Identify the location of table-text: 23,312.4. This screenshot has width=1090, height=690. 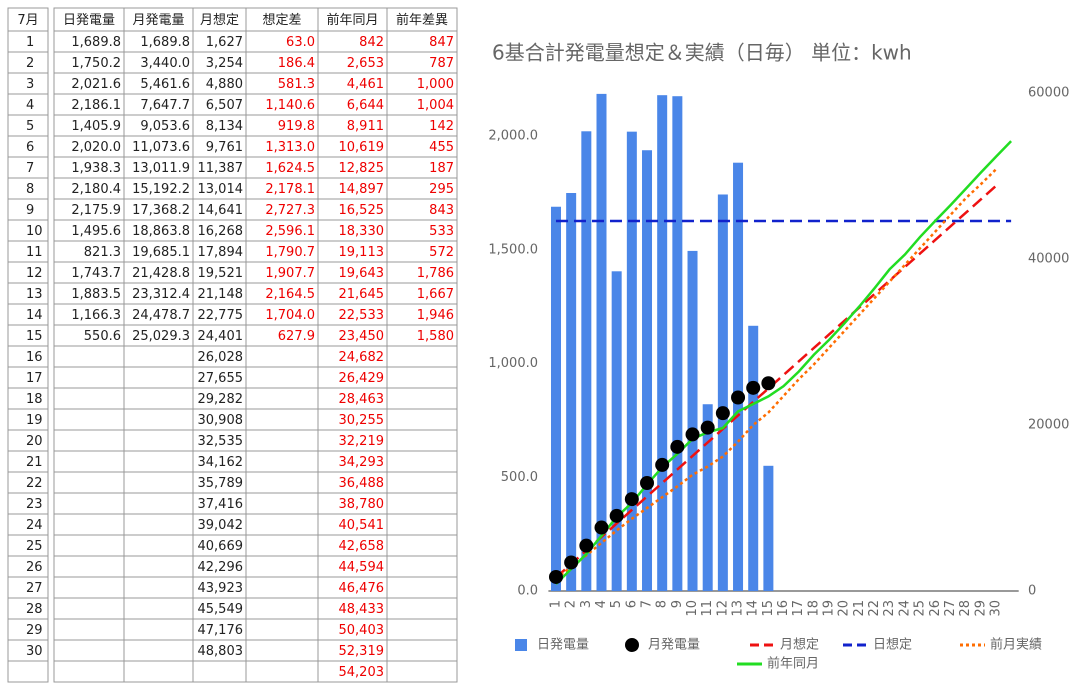
(161, 294).